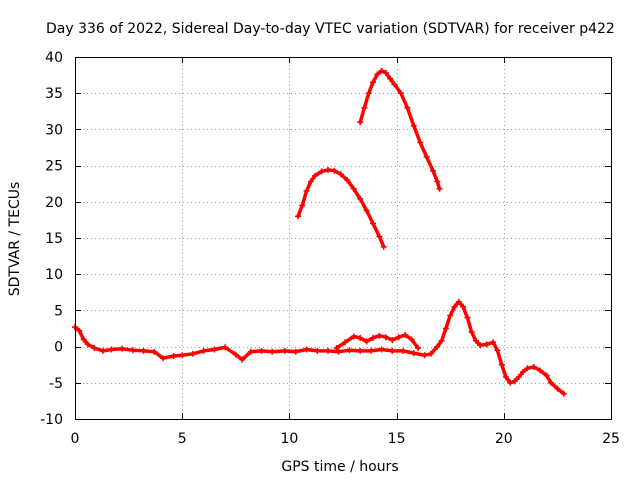 The width and height of the screenshot is (640, 480). What do you see at coordinates (397, 439) in the screenshot?
I see `x-tick-label: 15` at bounding box center [397, 439].